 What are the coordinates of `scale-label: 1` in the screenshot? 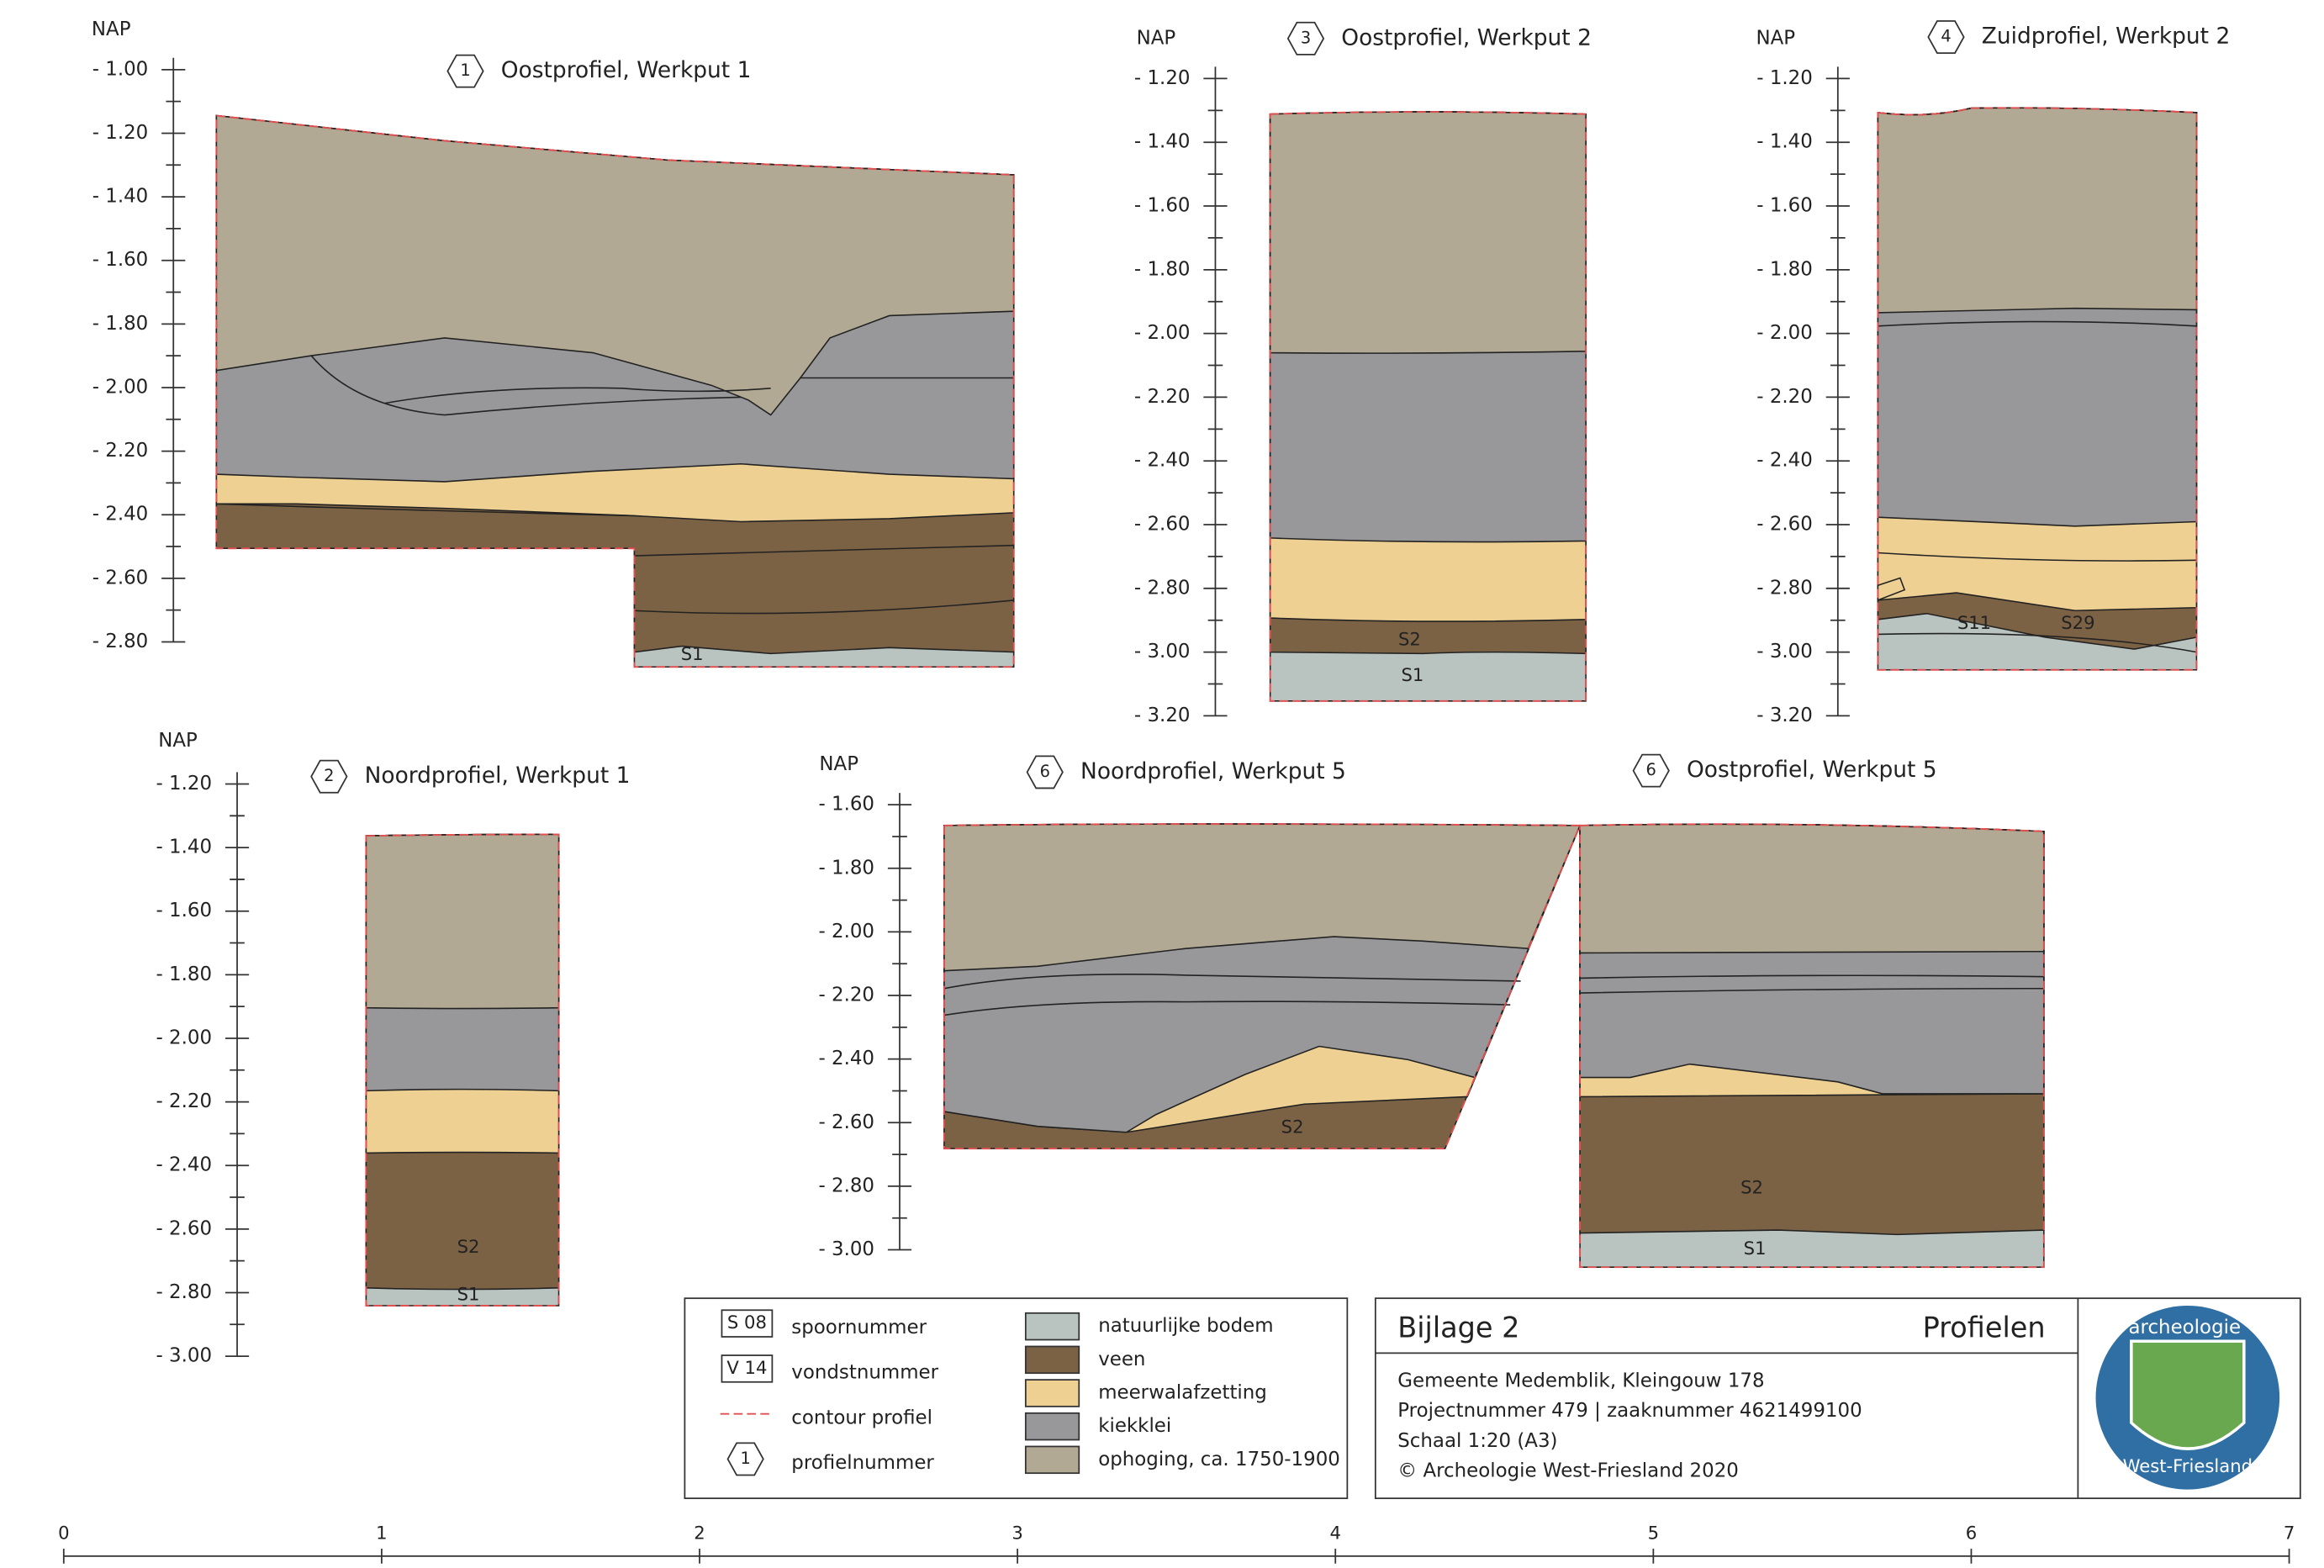 It's located at (381, 1533).